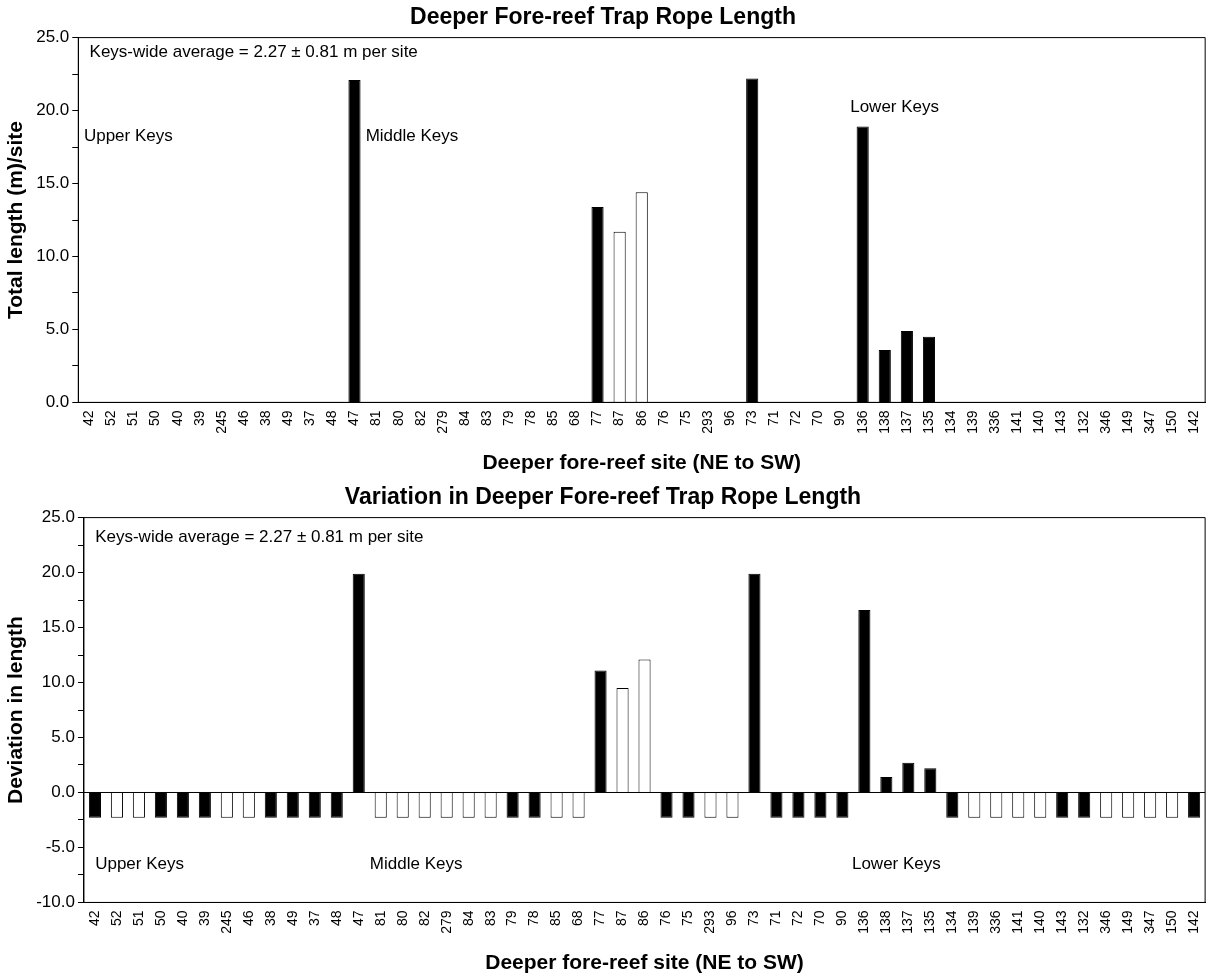 This screenshot has height=980, width=1214. I want to click on x-tick-label: 141, so click(1016, 422).